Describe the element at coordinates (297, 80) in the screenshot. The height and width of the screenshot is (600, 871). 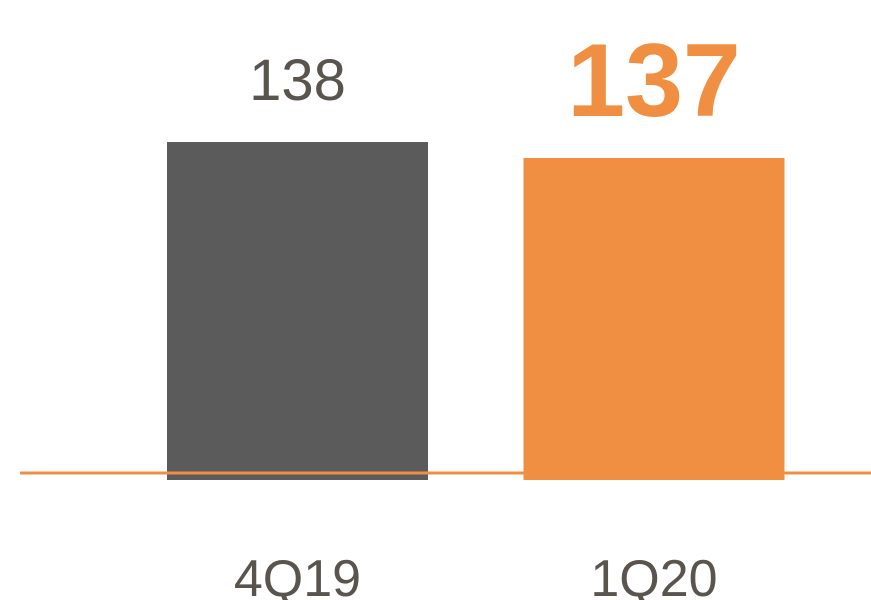
I see `value-label: 138` at that location.